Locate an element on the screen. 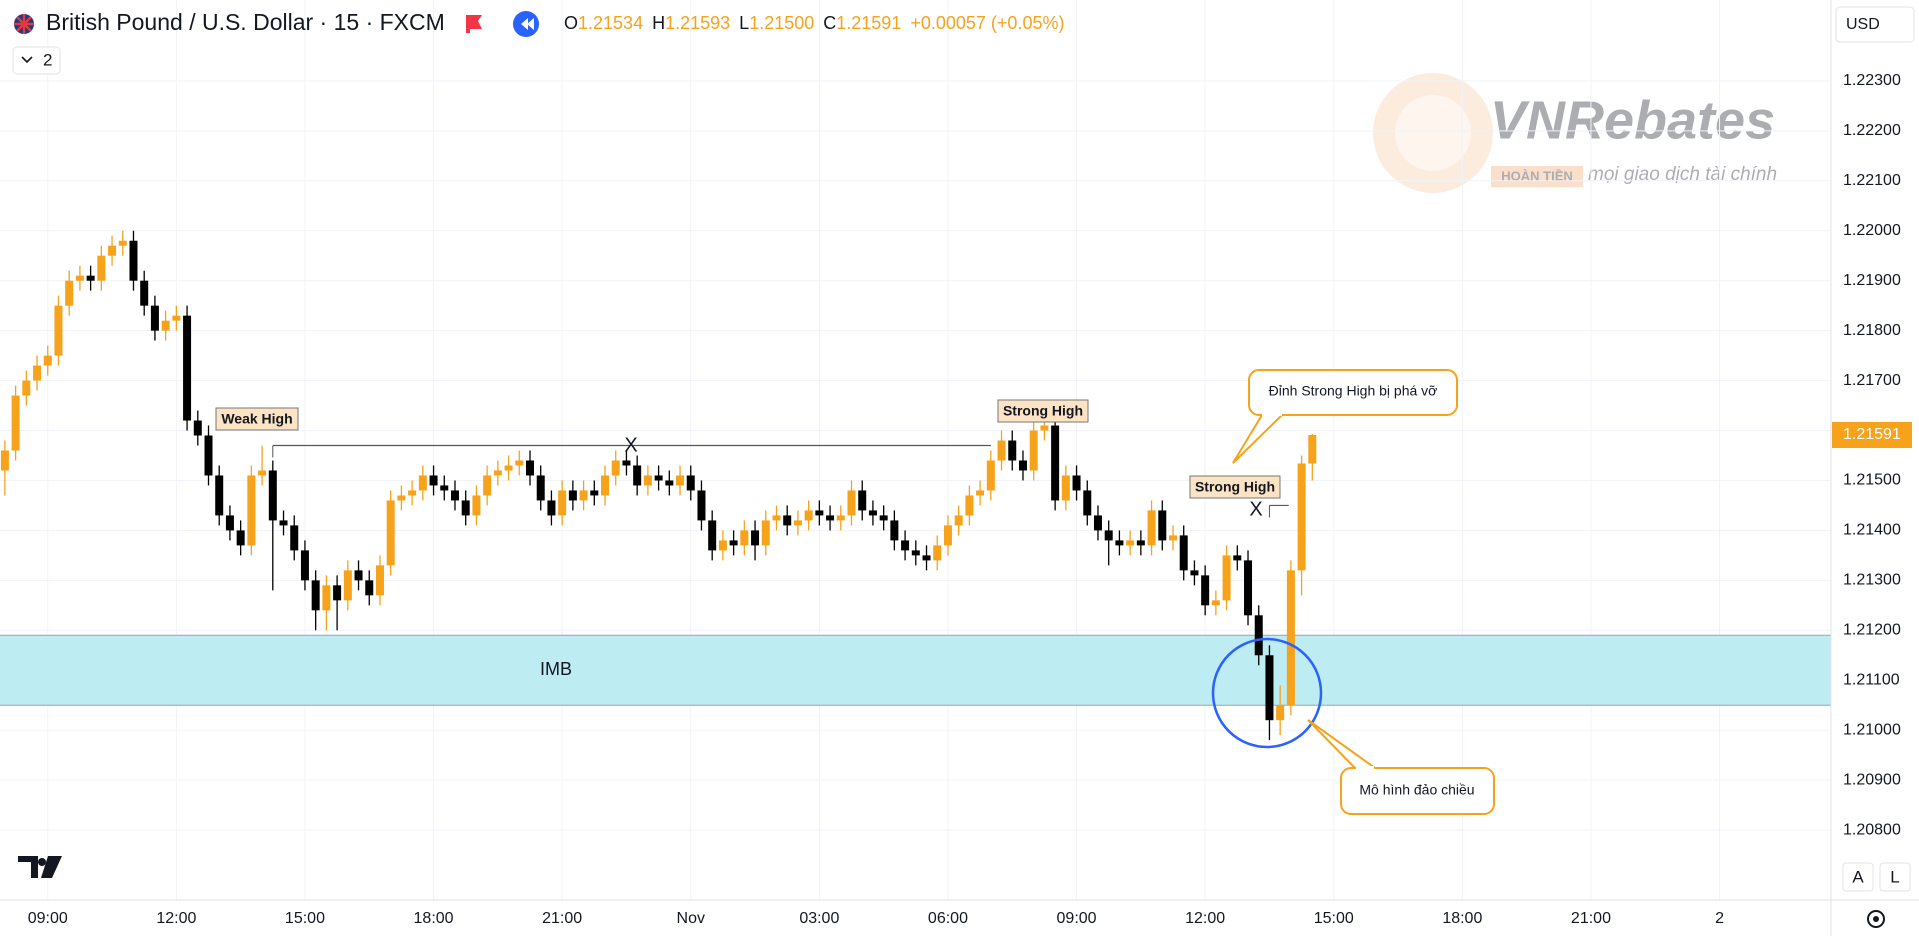  settings-icon is located at coordinates (1876, 919).